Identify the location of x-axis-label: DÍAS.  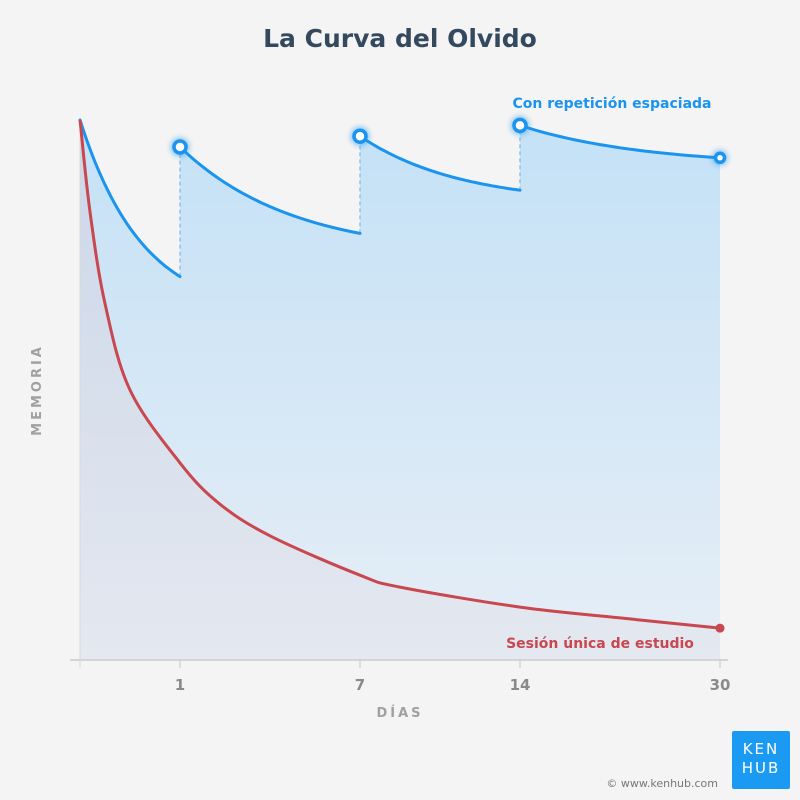
(399, 713).